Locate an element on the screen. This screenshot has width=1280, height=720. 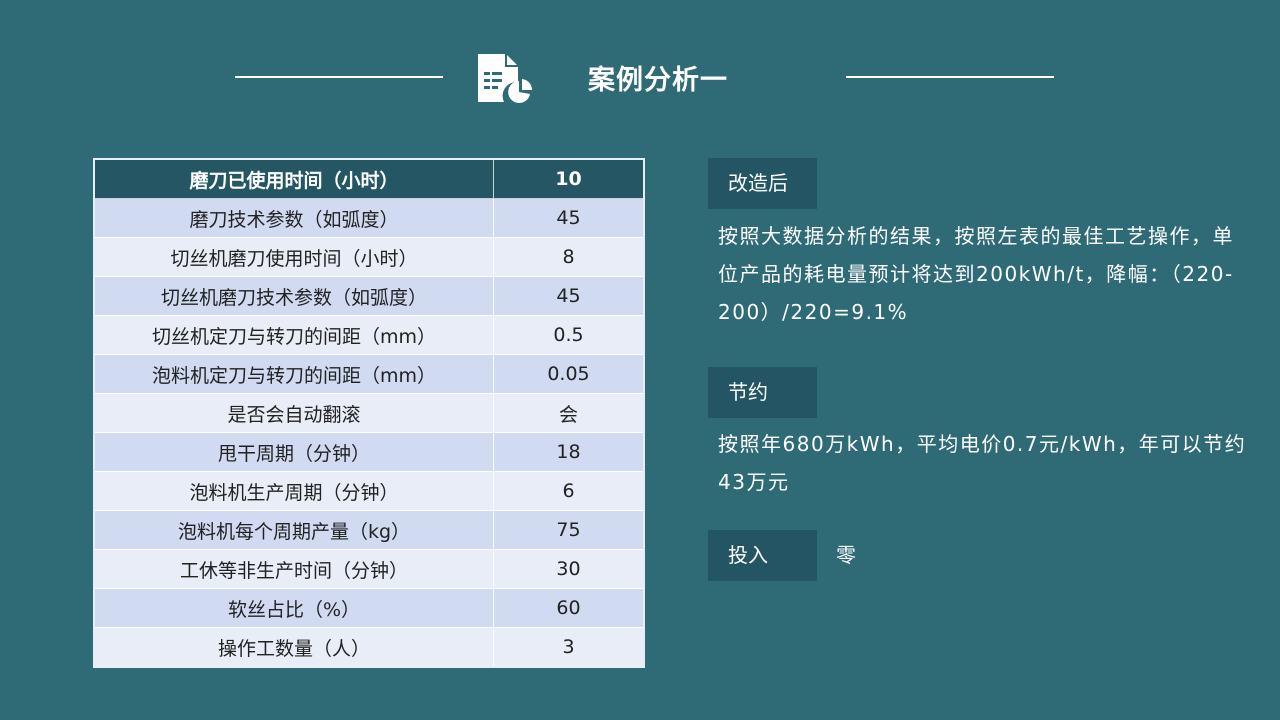
saving-text: 按照年680万kWh，平均电价0.7元/kWh，年可以节约43万元 is located at coordinates (982, 463).